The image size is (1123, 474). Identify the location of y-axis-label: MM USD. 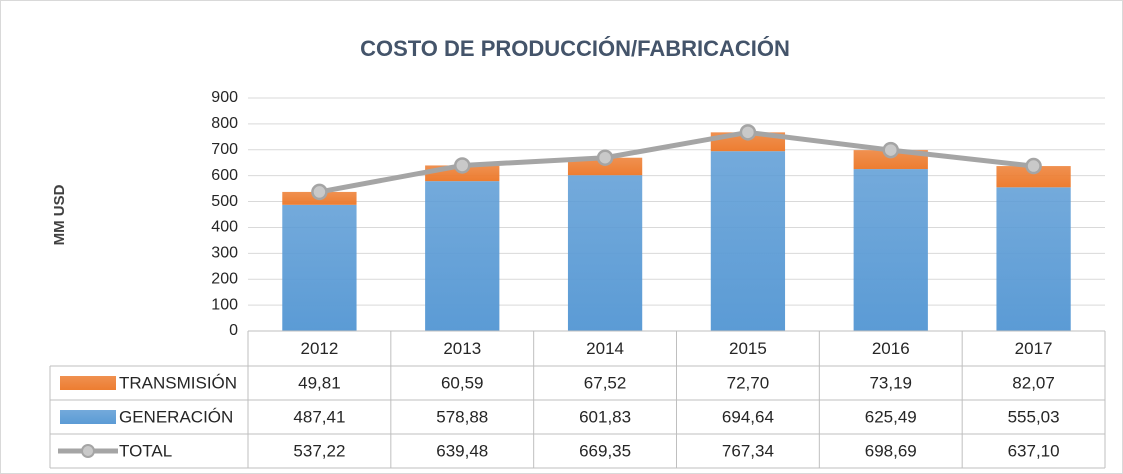
(59, 214).